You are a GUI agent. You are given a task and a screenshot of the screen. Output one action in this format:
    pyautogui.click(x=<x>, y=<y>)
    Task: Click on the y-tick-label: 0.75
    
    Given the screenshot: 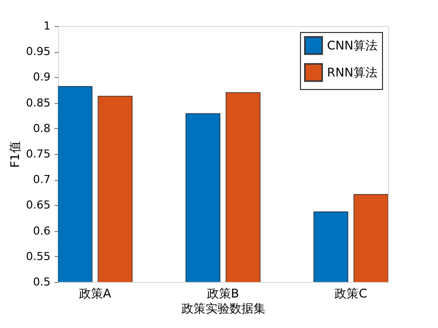 What is the action you would take?
    pyautogui.click(x=38, y=154)
    